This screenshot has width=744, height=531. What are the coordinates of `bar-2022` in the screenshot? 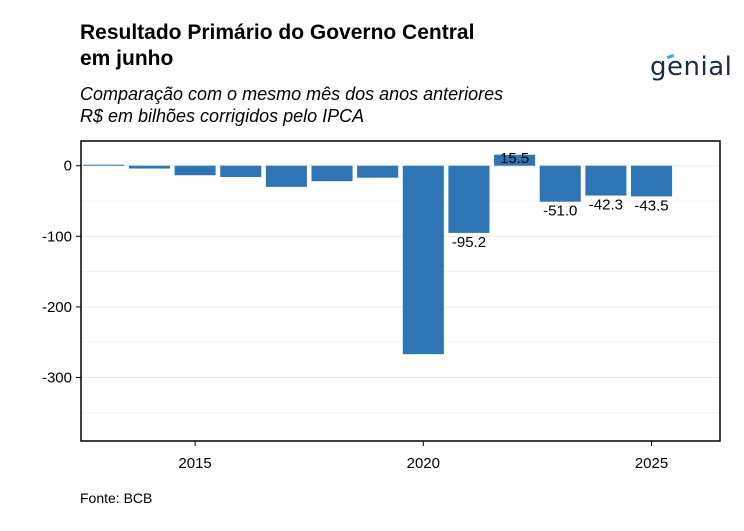 It's located at (515, 160).